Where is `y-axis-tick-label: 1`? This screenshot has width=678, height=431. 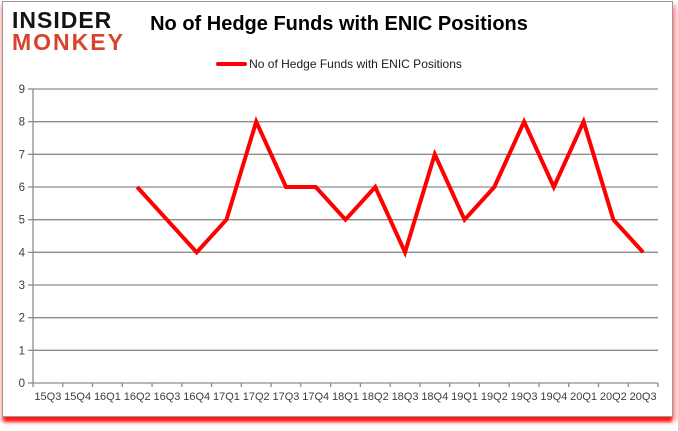
y-axis-tick-label: 1 is located at coordinates (22, 351).